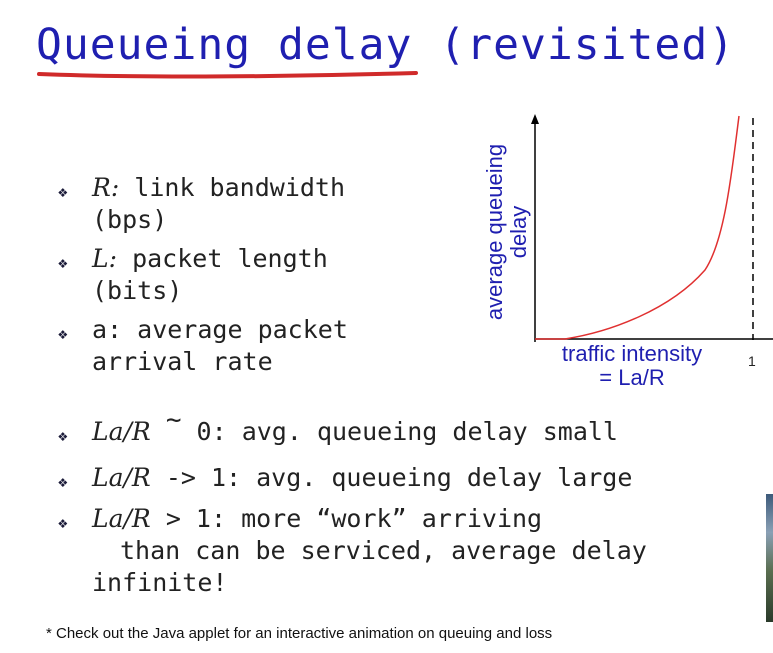  I want to click on x-axis-label: traffic intensity = La/R, so click(632, 365).